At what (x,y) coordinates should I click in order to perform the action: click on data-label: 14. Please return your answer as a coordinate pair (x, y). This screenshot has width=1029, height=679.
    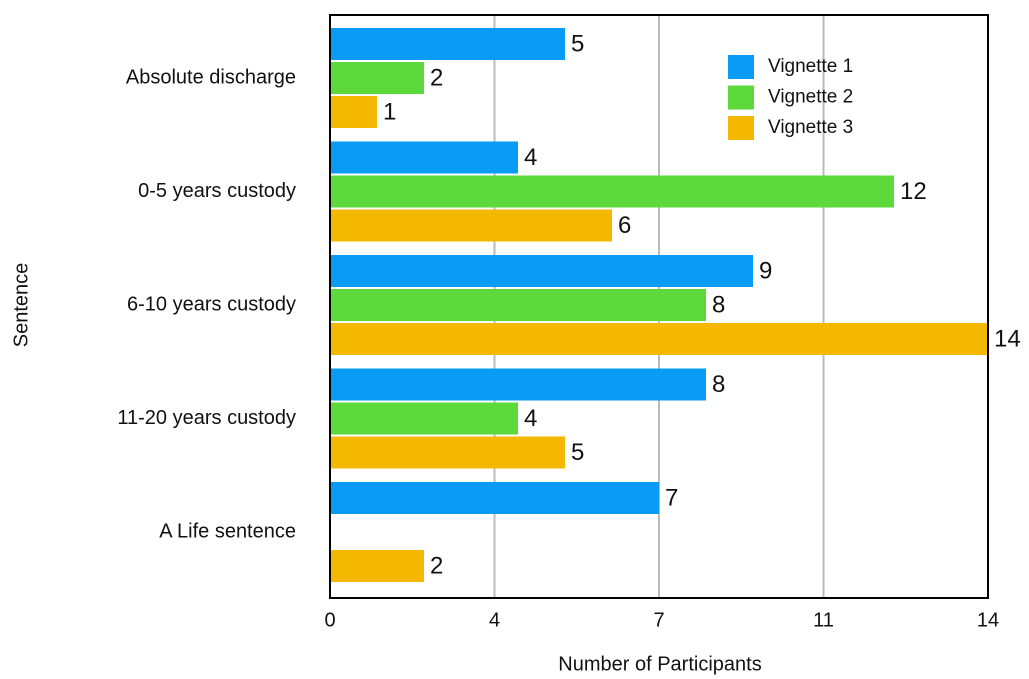
    Looking at the image, I should click on (1007, 338).